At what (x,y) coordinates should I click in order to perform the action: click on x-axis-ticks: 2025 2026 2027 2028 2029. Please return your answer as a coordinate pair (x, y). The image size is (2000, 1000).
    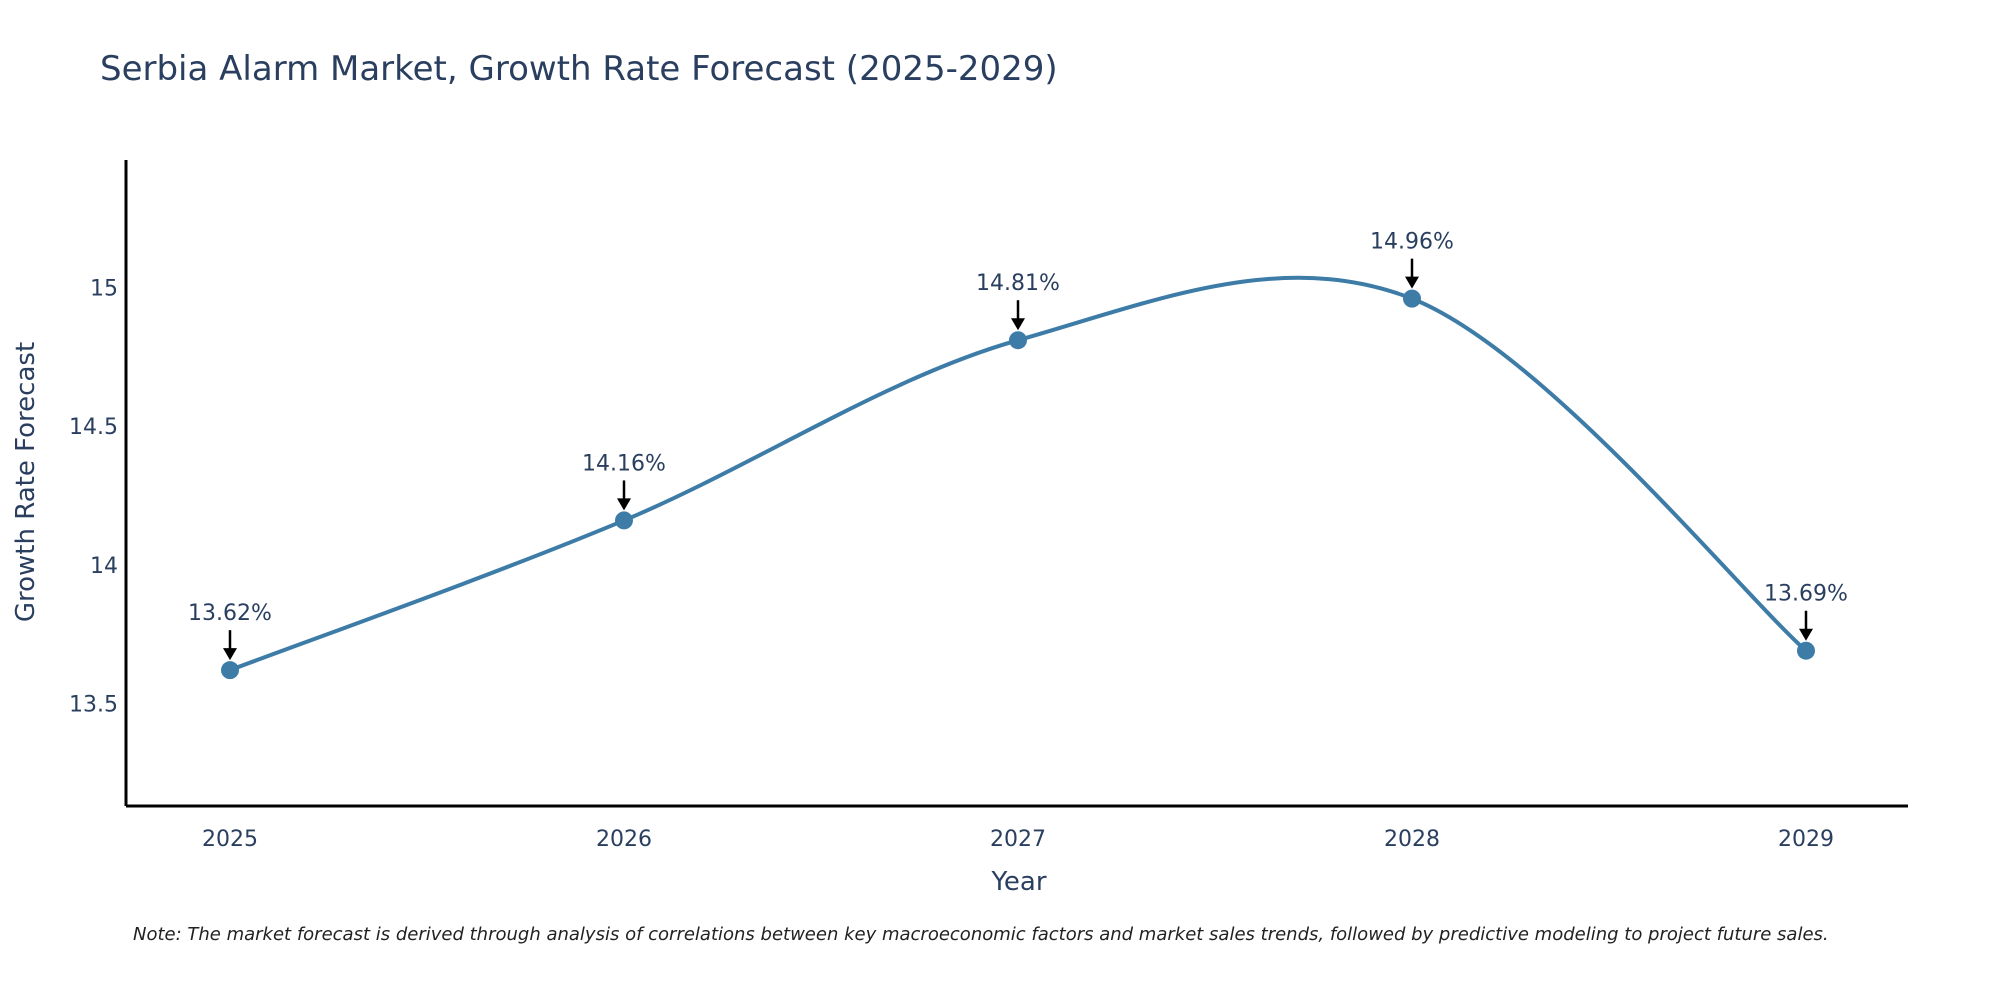
    Looking at the image, I should click on (1018, 839).